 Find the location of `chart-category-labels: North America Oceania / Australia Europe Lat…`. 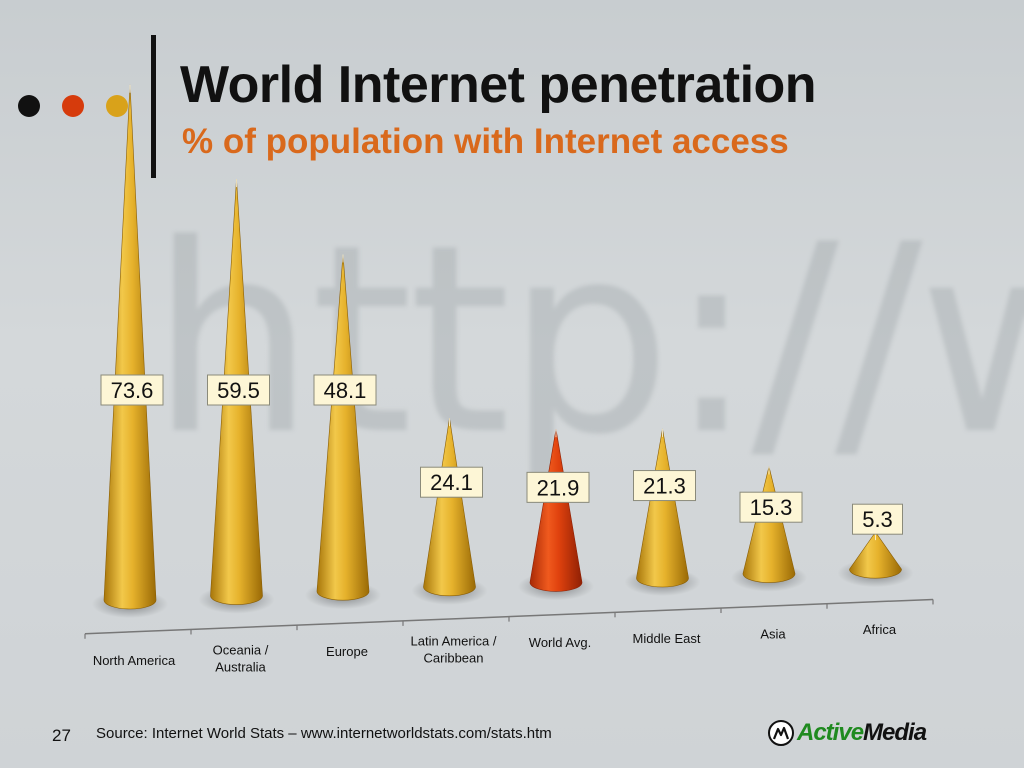

chart-category-labels: North America Oceania / Australia Europe Lat… is located at coordinates (495, 648).